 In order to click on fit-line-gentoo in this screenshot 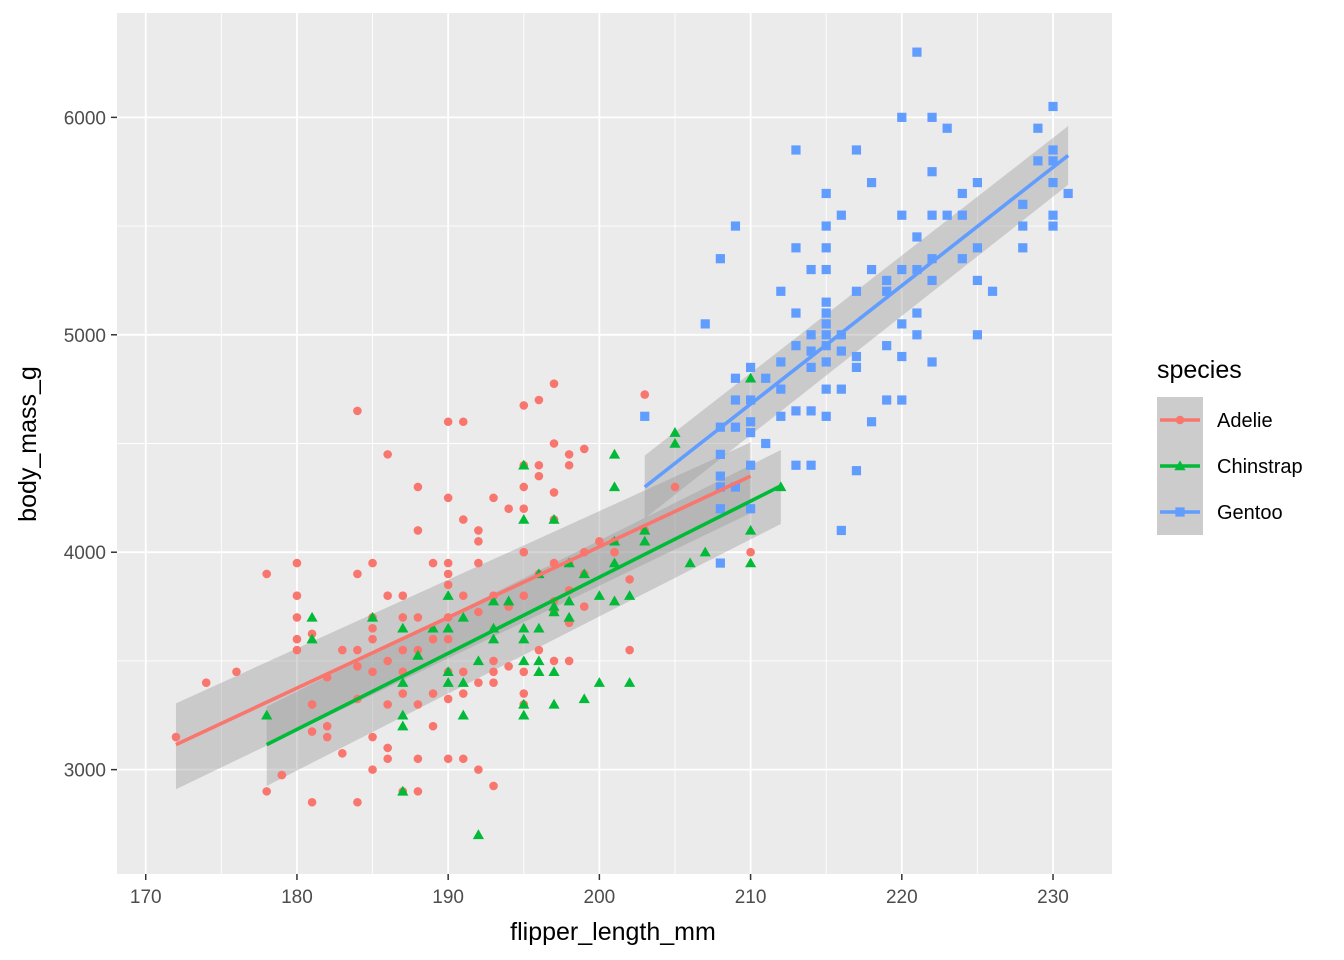, I will do `click(856, 321)`.